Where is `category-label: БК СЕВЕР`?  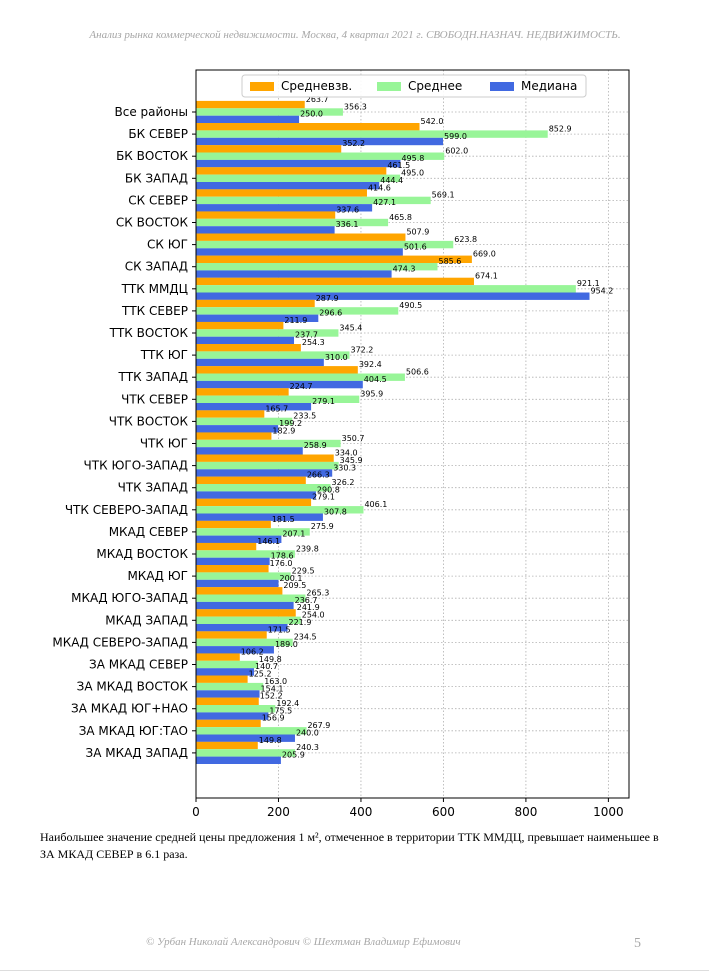
category-label: БК СЕВЕР is located at coordinates (158, 134).